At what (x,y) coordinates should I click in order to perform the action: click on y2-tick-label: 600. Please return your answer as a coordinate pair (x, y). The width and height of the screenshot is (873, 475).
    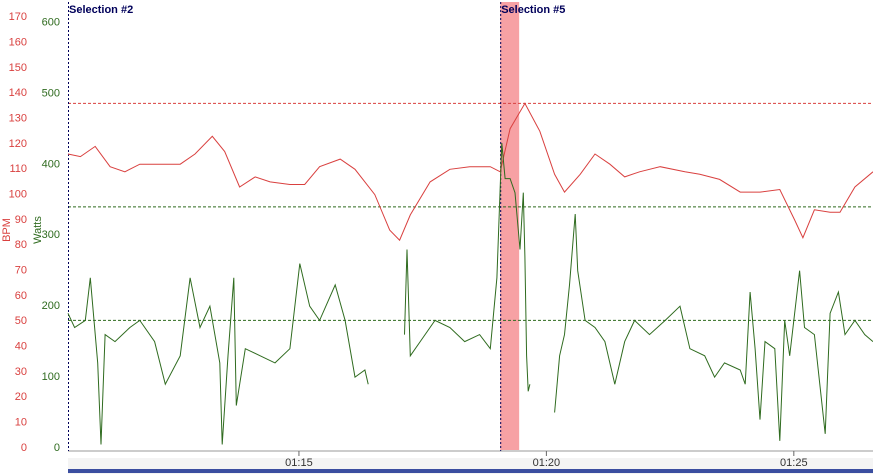
    Looking at the image, I should click on (51, 22).